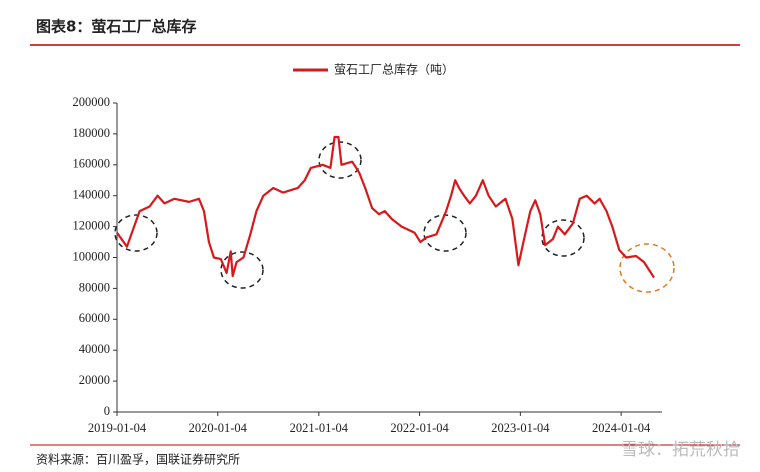 Image resolution: width=760 pixels, height=472 pixels. Describe the element at coordinates (621, 428) in the screenshot. I see `x-tick-label: 2024-01-04` at that location.